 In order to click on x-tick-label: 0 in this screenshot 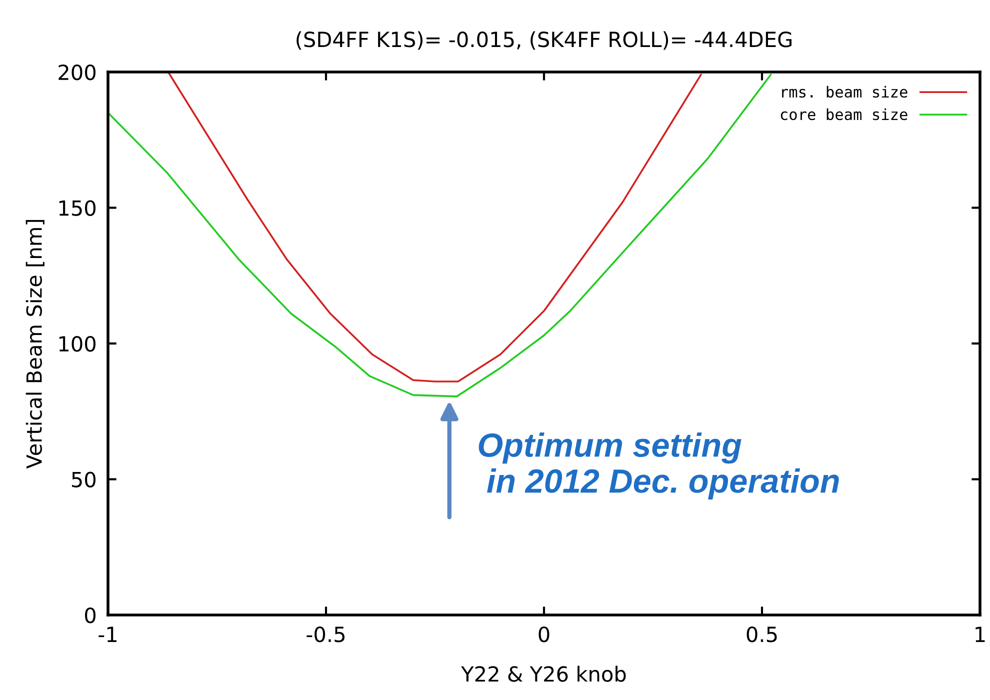, I will do `click(544, 634)`.